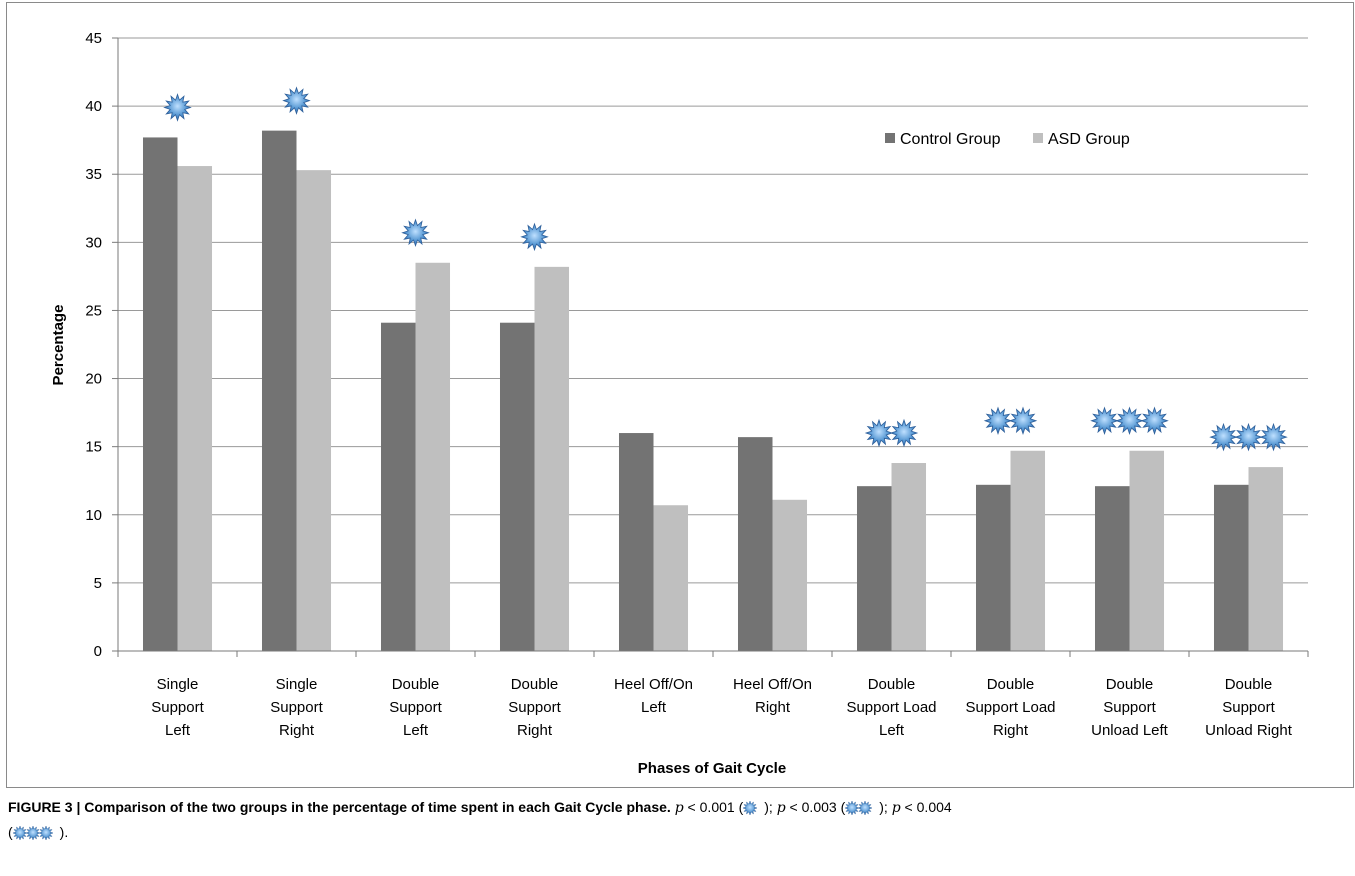 This screenshot has width=1355, height=876. I want to click on y-tick-label: 25, so click(93, 310).